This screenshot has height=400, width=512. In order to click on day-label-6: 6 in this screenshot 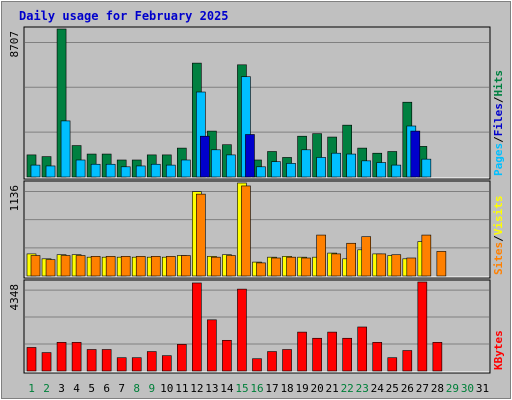, I will do `click(106, 388)`.